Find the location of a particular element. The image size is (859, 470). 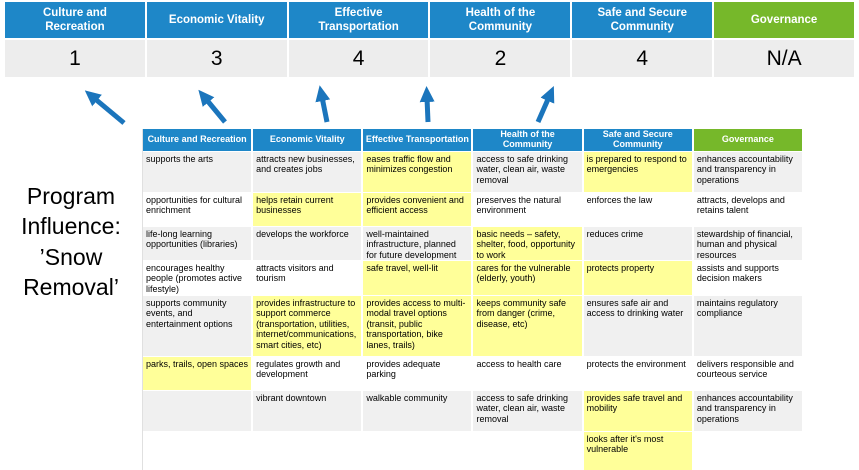

matrix-cell-r8-c1 is located at coordinates (197, 451).